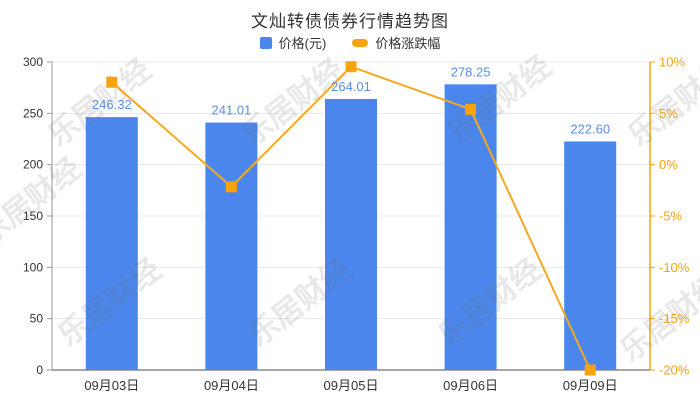 This screenshot has width=700, height=405. I want to click on change-legend-icon, so click(360, 42).